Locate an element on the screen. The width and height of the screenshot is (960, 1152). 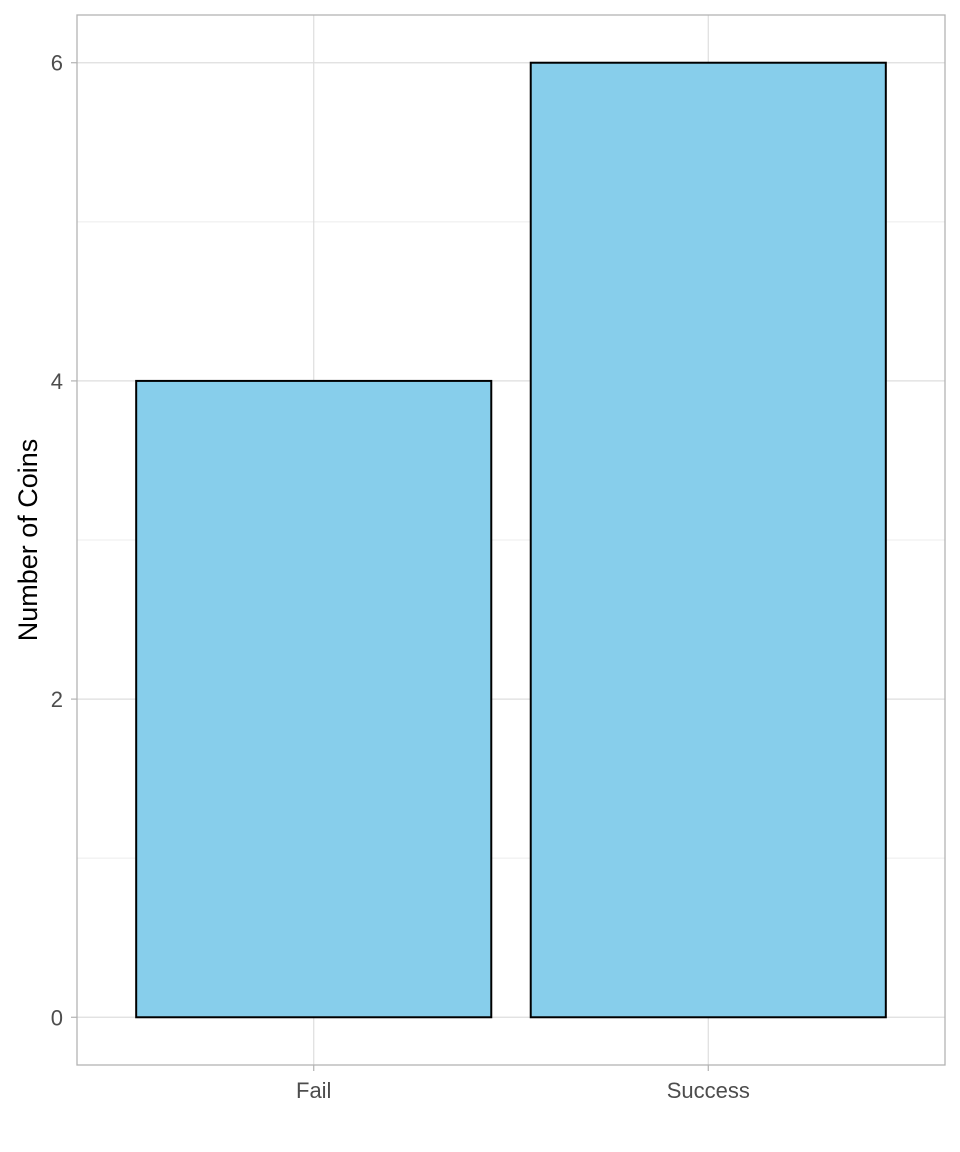
x-tick-label: Success is located at coordinates (708, 1090).